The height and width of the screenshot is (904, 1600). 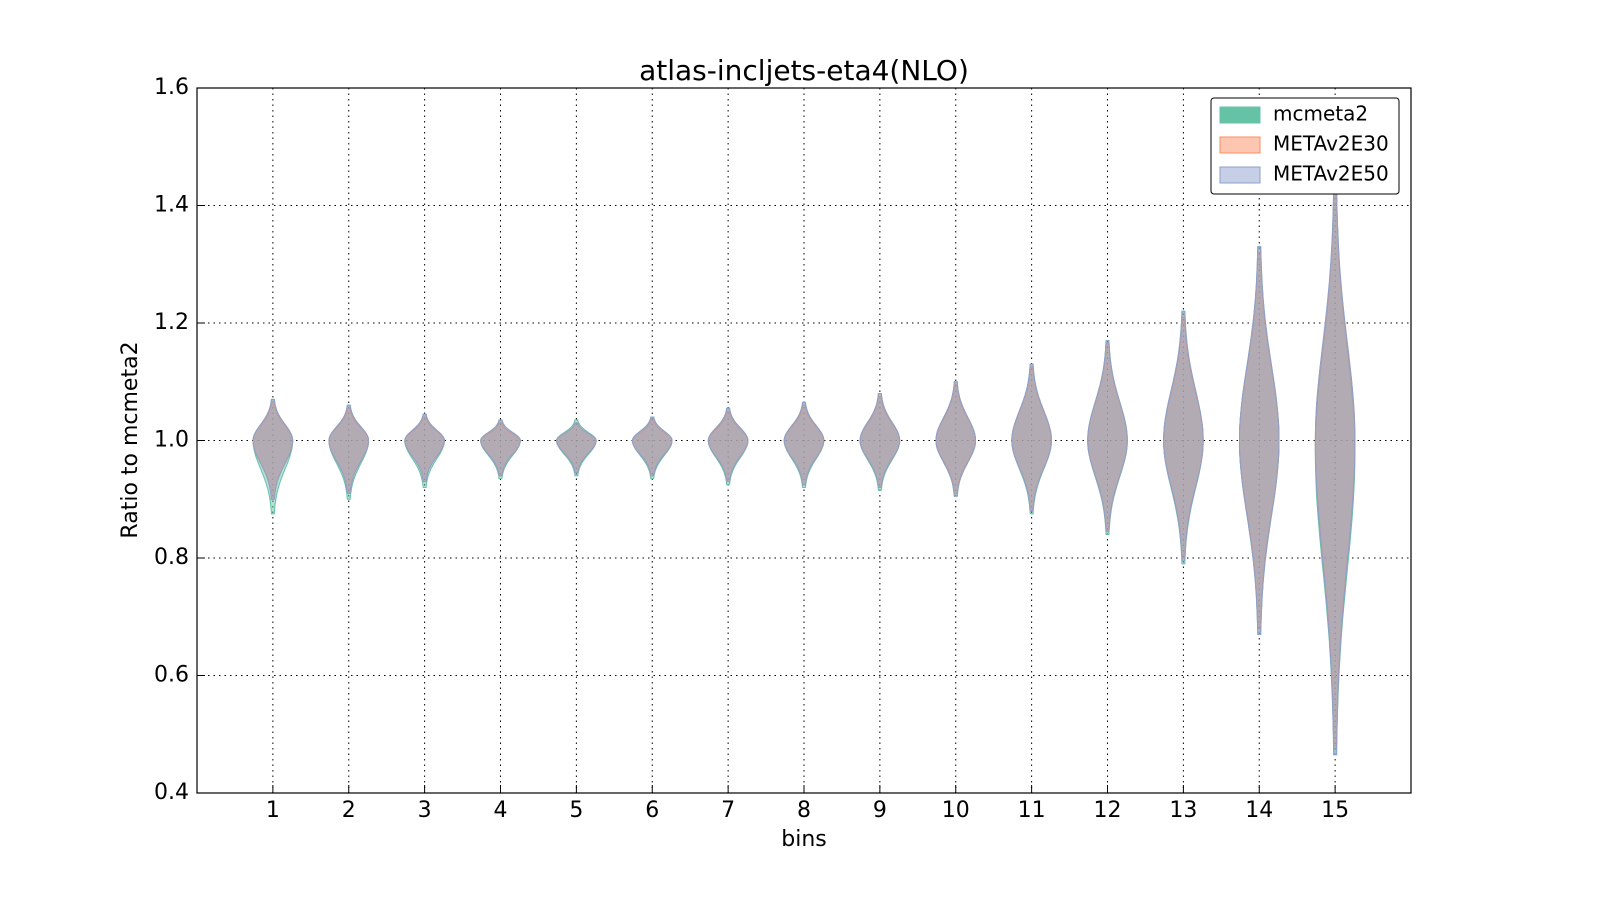 What do you see at coordinates (425, 810) in the screenshot?
I see `x-tick-label: 3` at bounding box center [425, 810].